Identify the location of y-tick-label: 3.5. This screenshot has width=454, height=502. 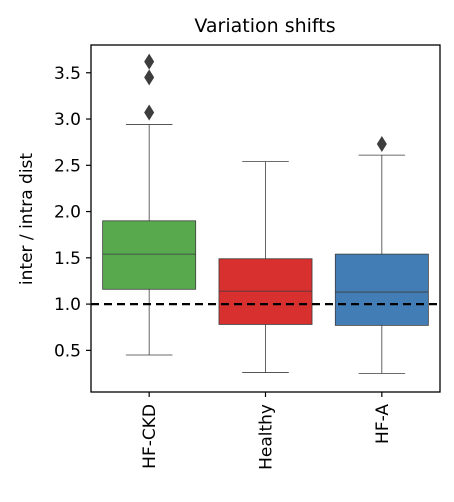
(67, 74).